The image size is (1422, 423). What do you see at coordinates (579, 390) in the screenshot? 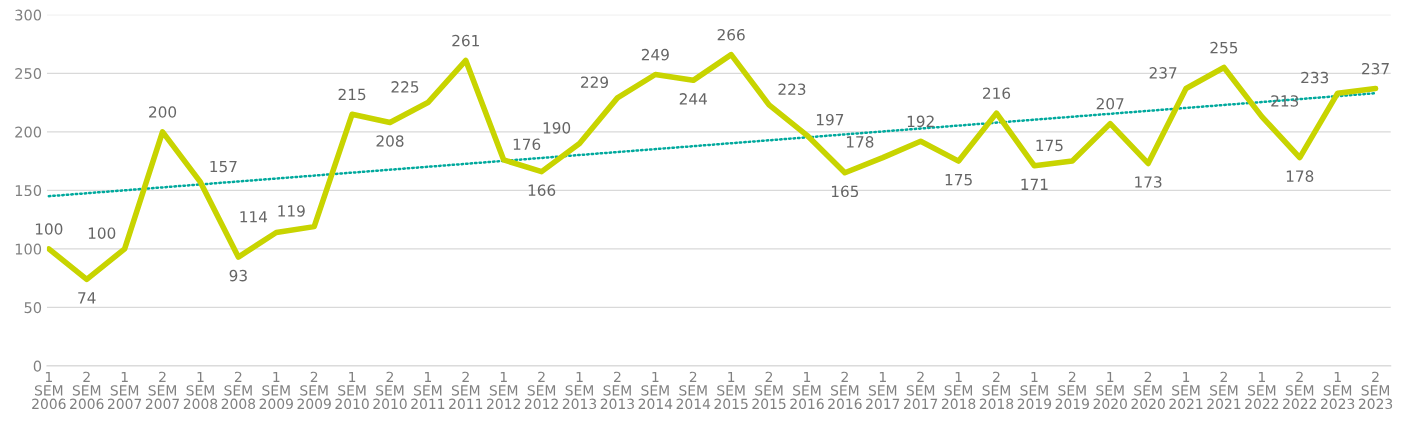
I see `x-tick-label: 1 SEM 2013` at bounding box center [579, 390].